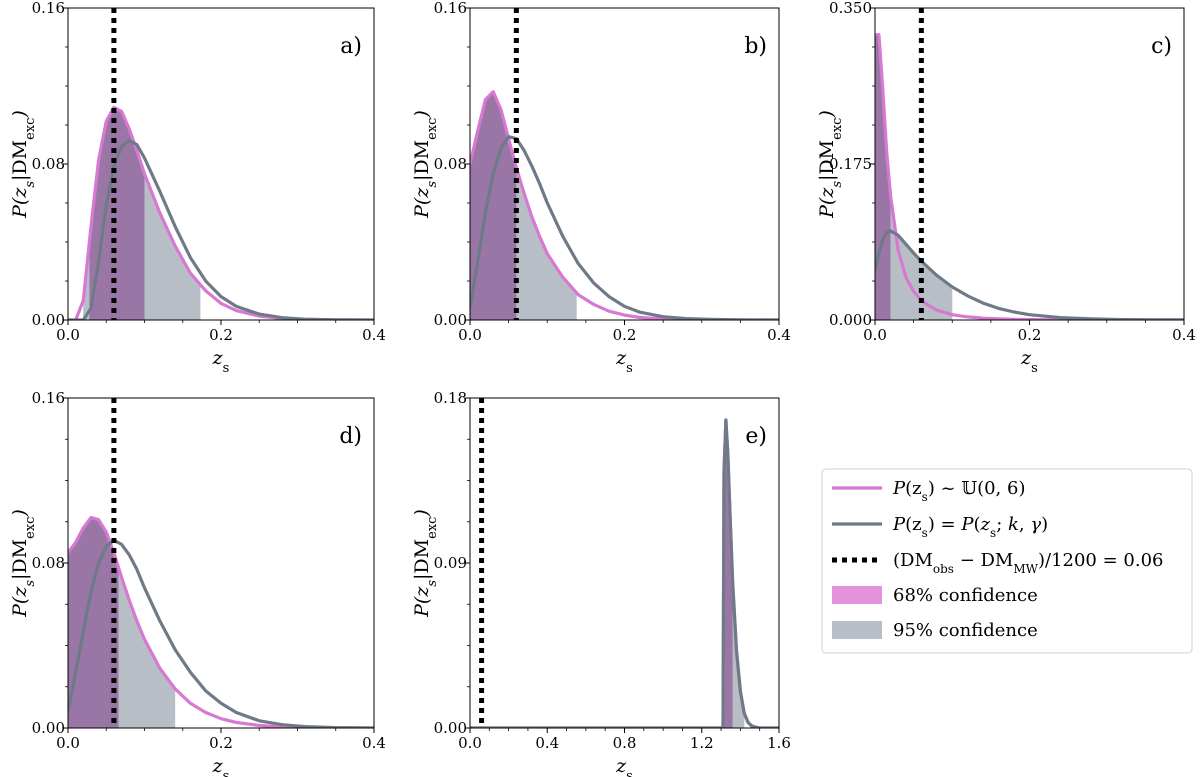 This screenshot has width=1200, height=777. What do you see at coordinates (755, 46) in the screenshot?
I see `panel-label: b)` at bounding box center [755, 46].